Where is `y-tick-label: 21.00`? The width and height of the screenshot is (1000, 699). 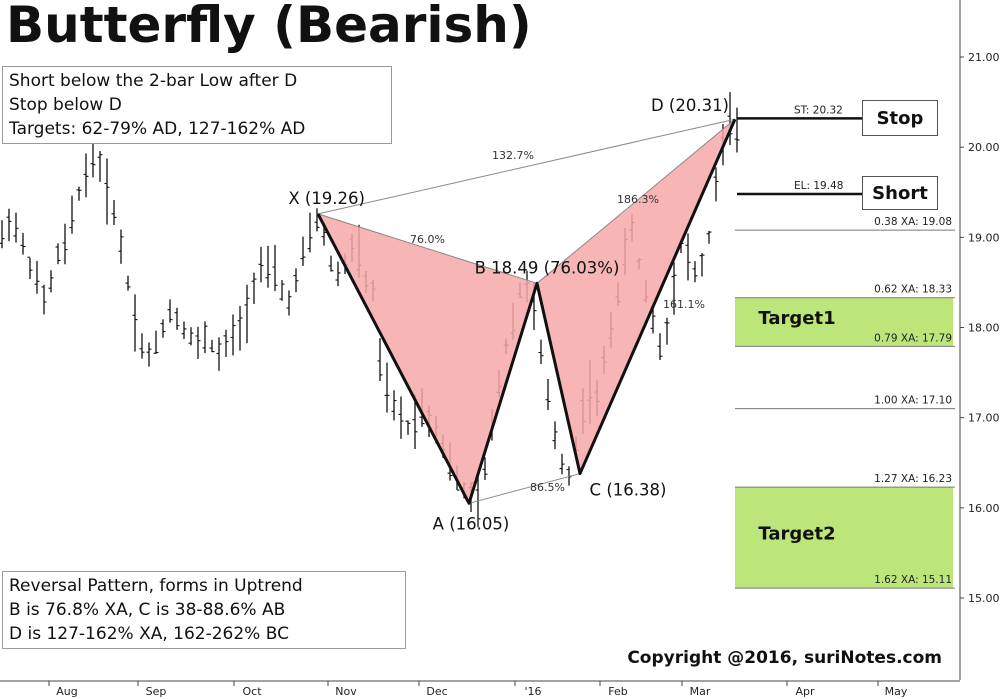
y-tick-label: 21.00 is located at coordinates (984, 57).